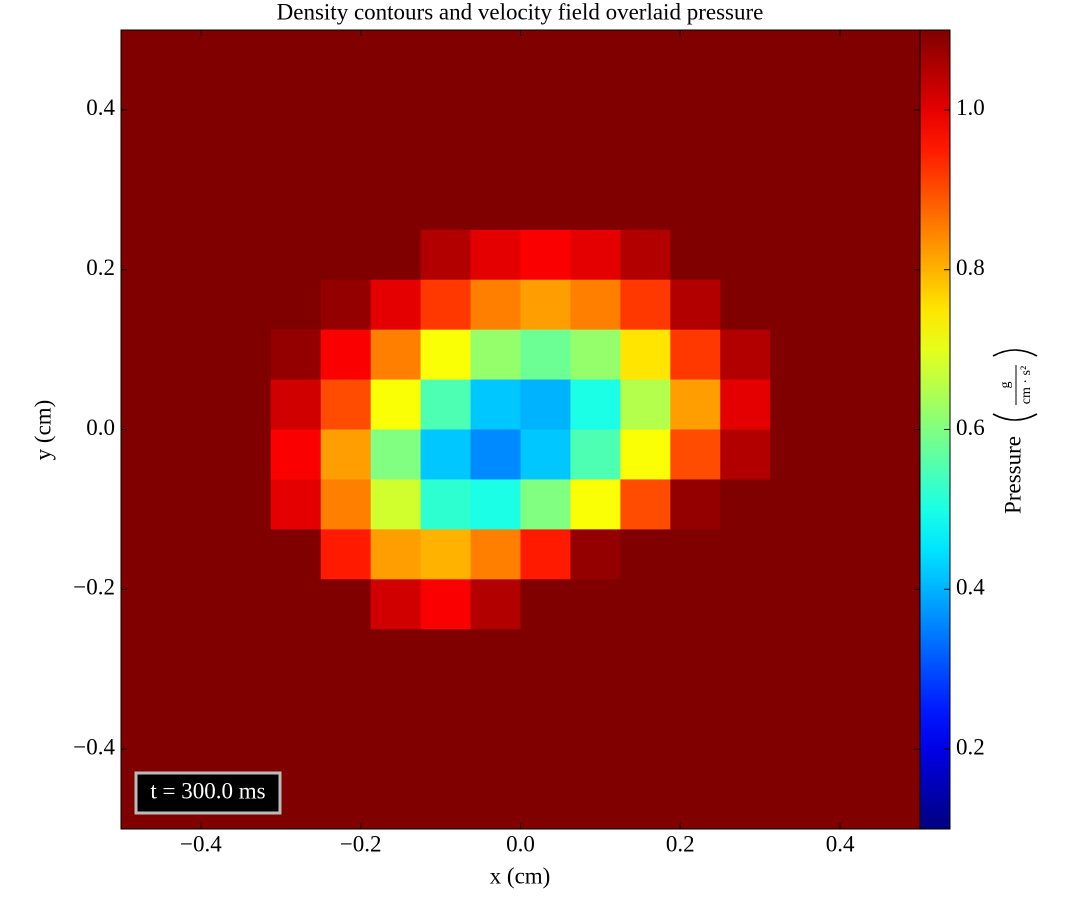 The width and height of the screenshot is (1085, 920). What do you see at coordinates (970, 746) in the screenshot?
I see `colorbar-tick-label: 0.2` at bounding box center [970, 746].